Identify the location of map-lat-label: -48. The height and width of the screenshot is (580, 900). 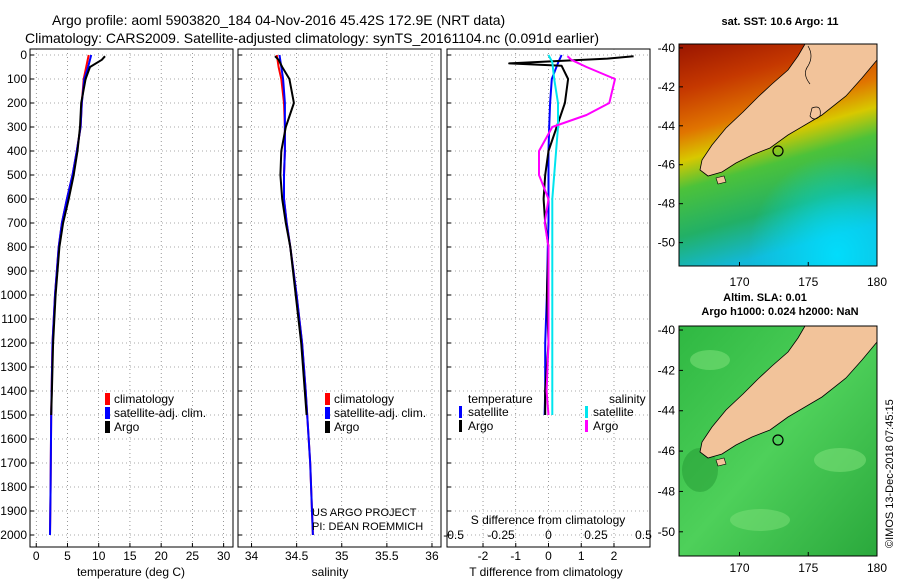
(667, 491).